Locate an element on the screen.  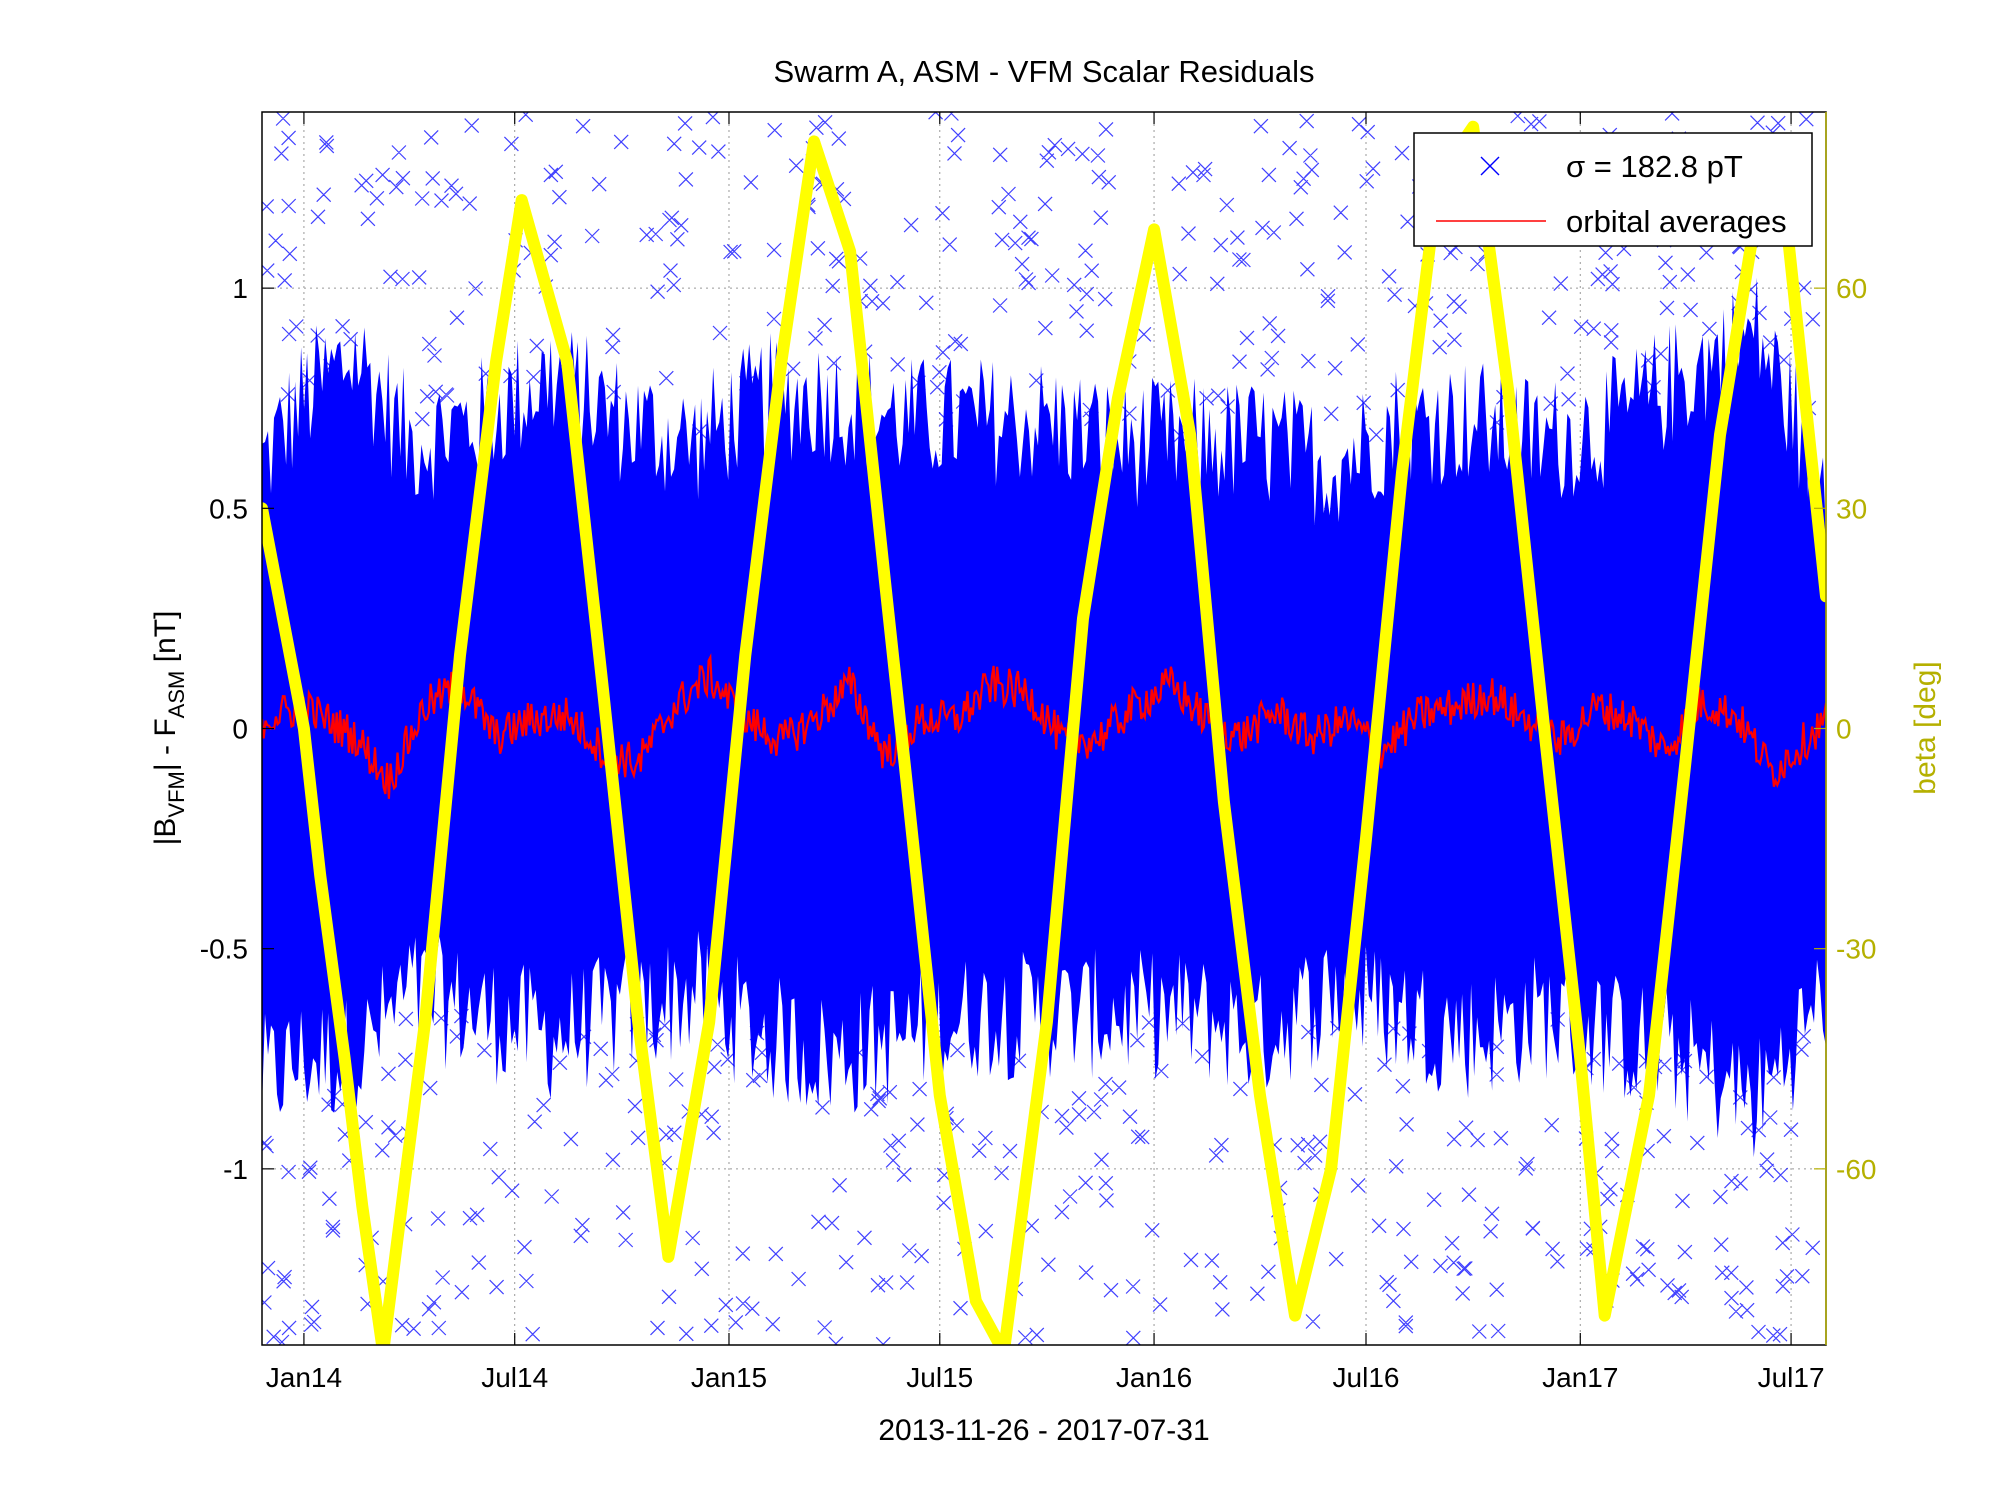
ylabel-sub-1: VFM is located at coordinates (176, 794).